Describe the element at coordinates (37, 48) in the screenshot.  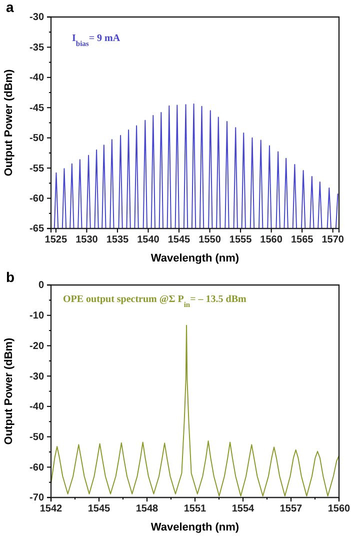
I see `y-tick-label: -35` at that location.